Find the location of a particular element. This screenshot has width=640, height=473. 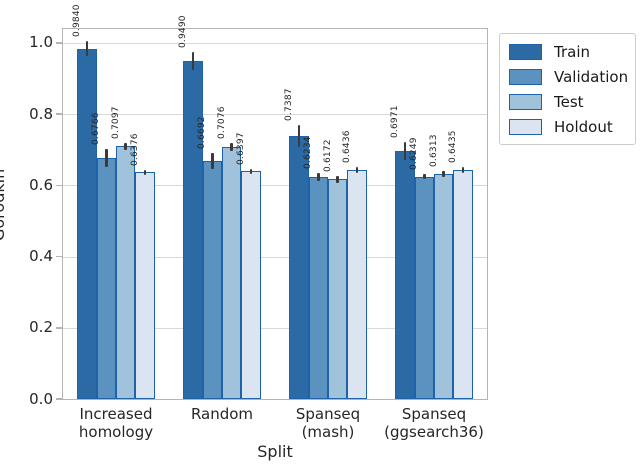

y-tick-label: 0.6 is located at coordinates (41, 184).